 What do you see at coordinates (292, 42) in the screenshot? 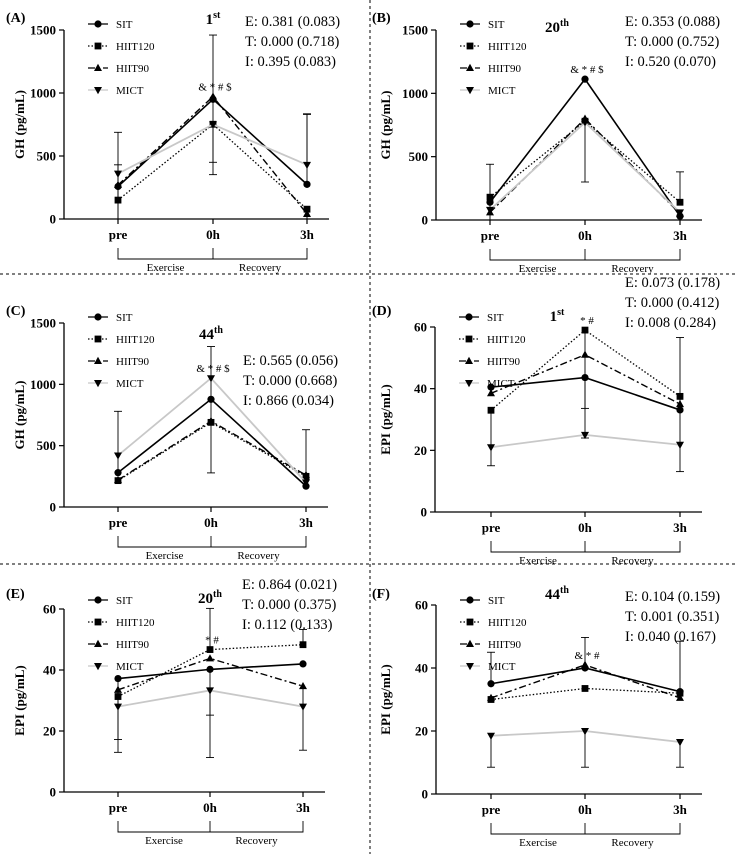
I see `stats-line: T: 0.000 (0.718)` at bounding box center [292, 42].